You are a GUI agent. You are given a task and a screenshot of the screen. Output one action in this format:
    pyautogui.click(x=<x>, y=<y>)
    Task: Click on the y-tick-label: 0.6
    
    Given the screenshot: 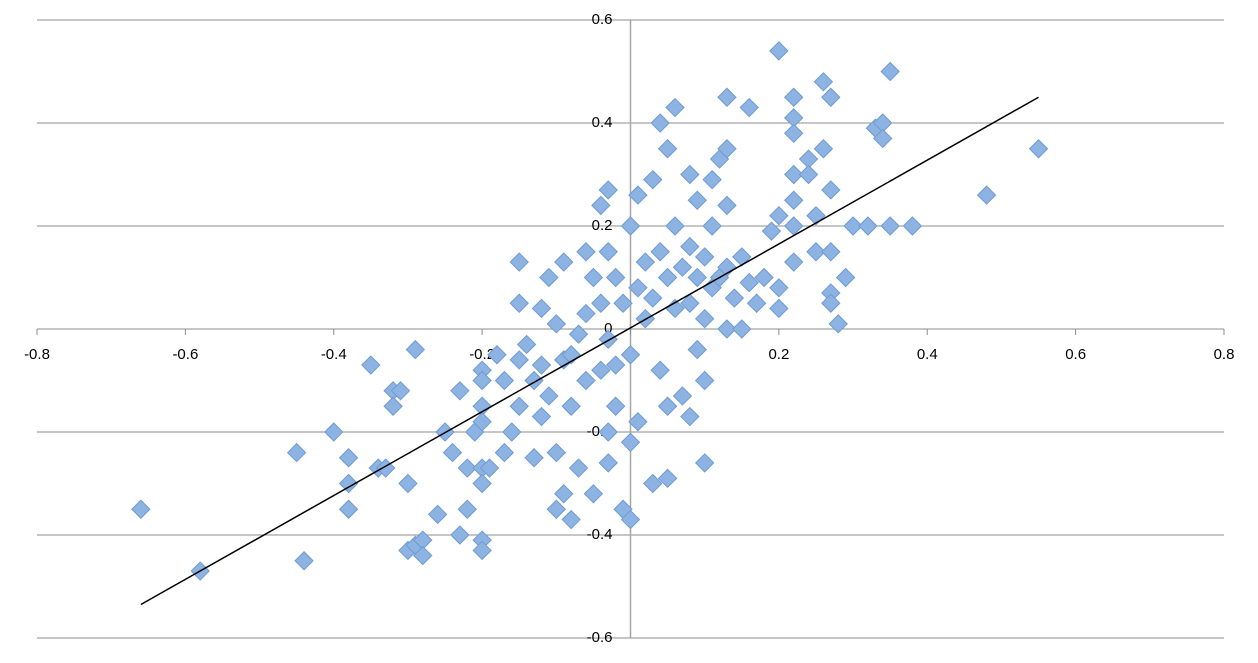 What is the action you would take?
    pyautogui.click(x=602, y=19)
    